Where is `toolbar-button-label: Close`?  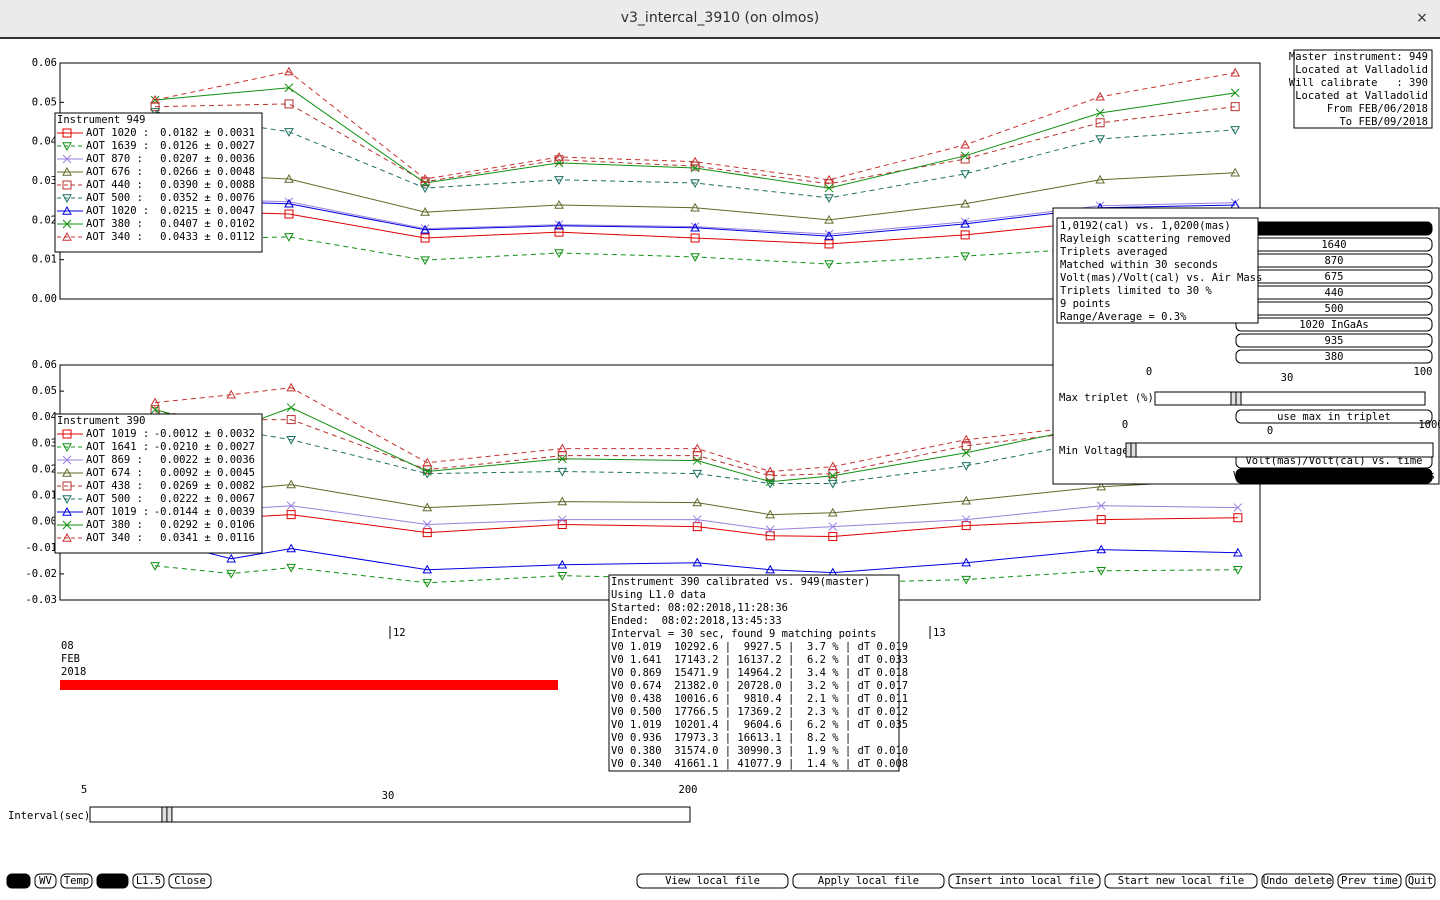 toolbar-button-label: Close is located at coordinates (190, 881).